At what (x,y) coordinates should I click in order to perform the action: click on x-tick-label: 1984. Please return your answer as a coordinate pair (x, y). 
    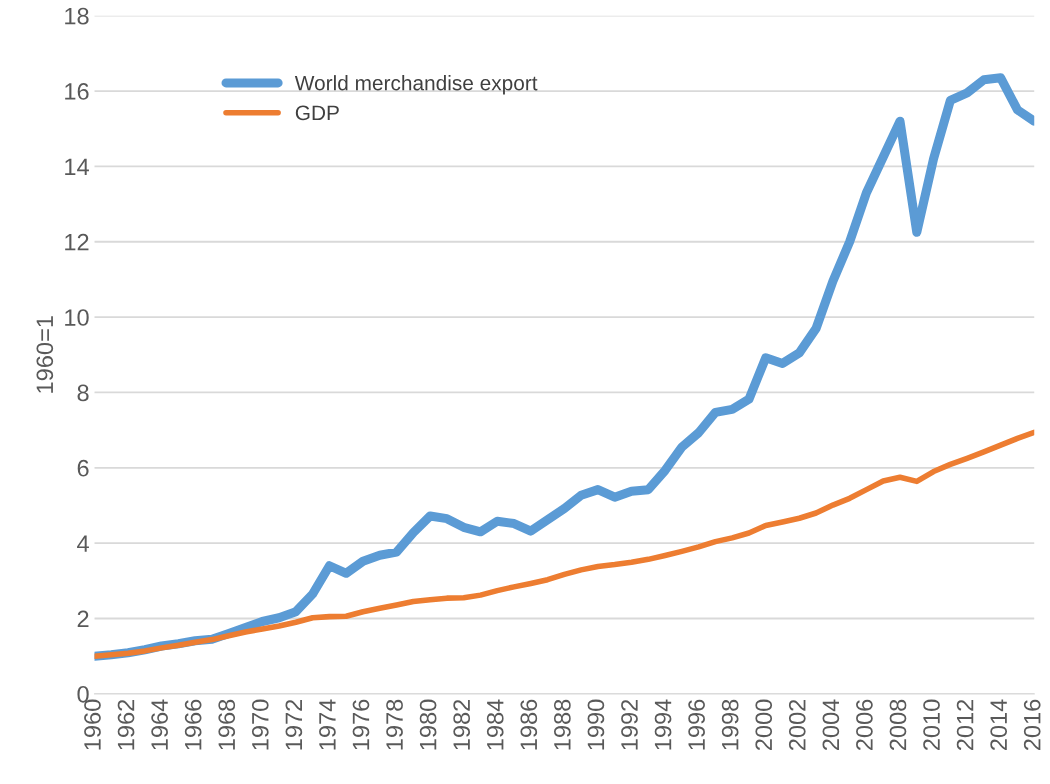
    Looking at the image, I should click on (495, 724).